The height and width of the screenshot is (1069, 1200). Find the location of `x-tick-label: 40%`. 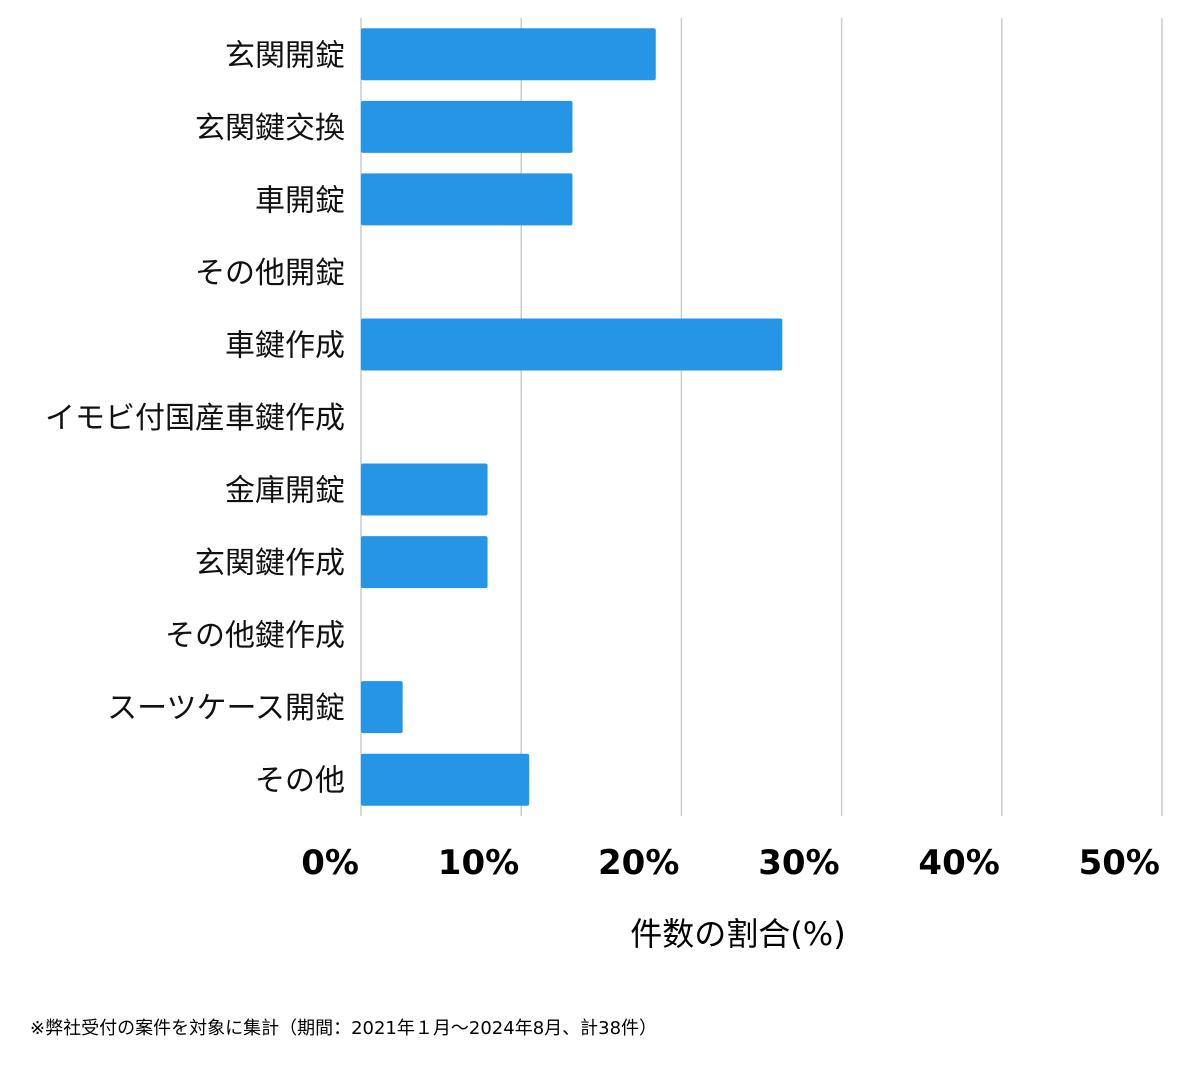

x-tick-label: 40% is located at coordinates (958, 863).